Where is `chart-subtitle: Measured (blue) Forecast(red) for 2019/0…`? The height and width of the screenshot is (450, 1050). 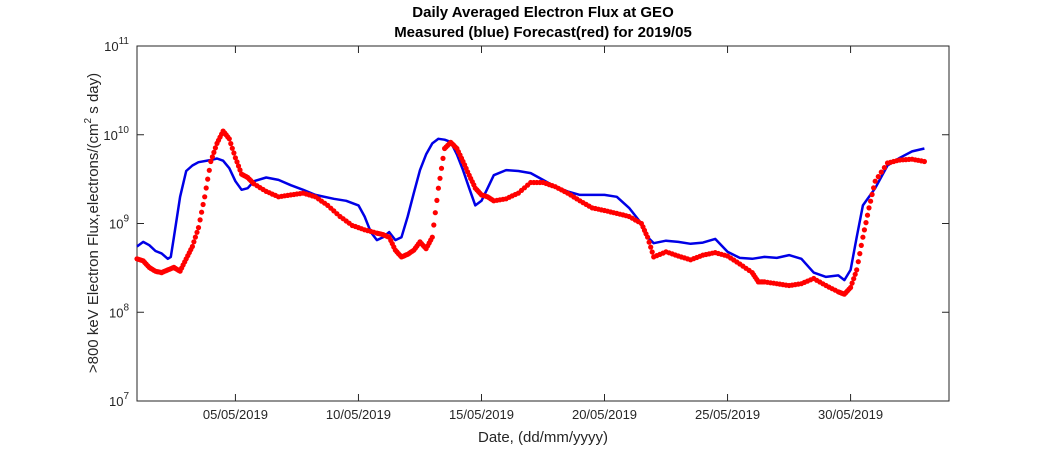
chart-subtitle: Measured (blue) Forecast(red) for 2019/0… is located at coordinates (543, 32).